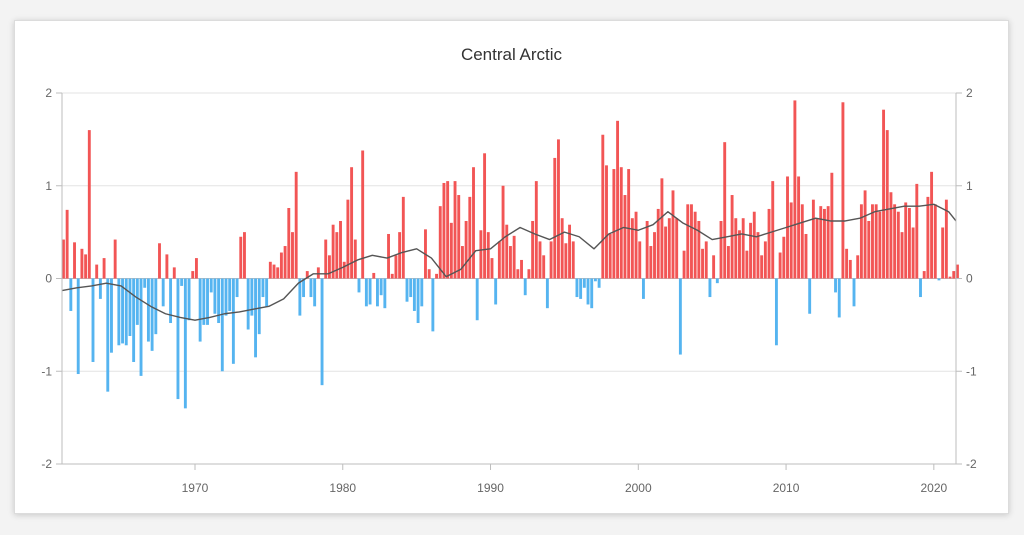 The width and height of the screenshot is (1024, 535). I want to click on x-tick-label: 2020, so click(933, 488).